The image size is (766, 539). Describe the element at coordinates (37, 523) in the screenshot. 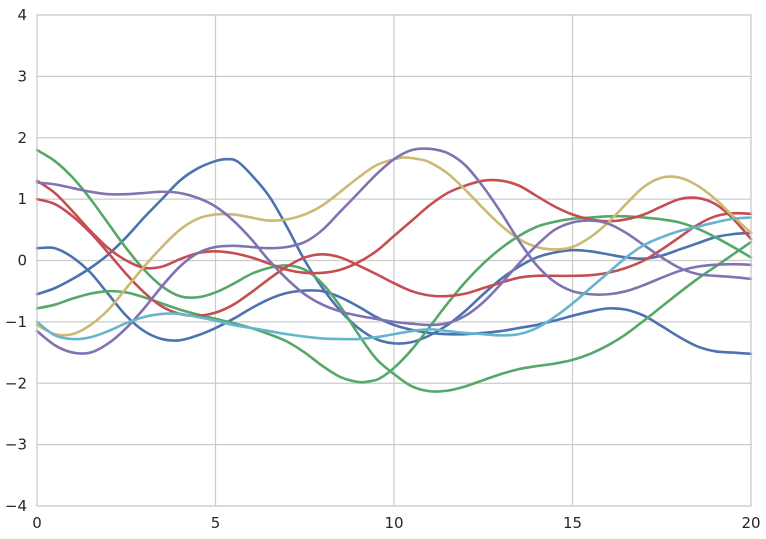

I see `x-tick-label: 0` at that location.